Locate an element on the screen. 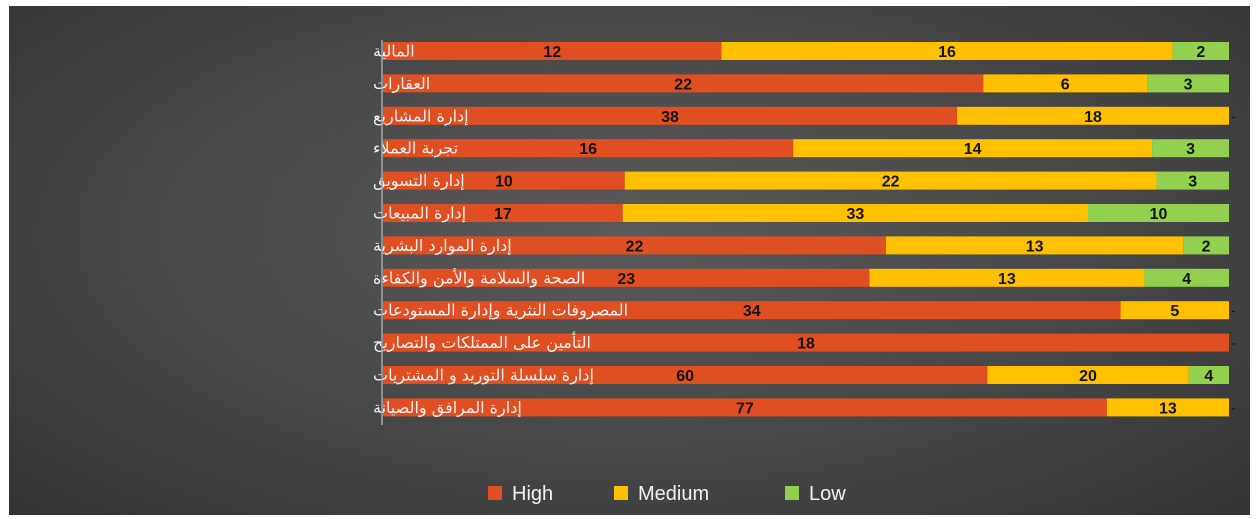  data-label-high: 16 is located at coordinates (588, 149).